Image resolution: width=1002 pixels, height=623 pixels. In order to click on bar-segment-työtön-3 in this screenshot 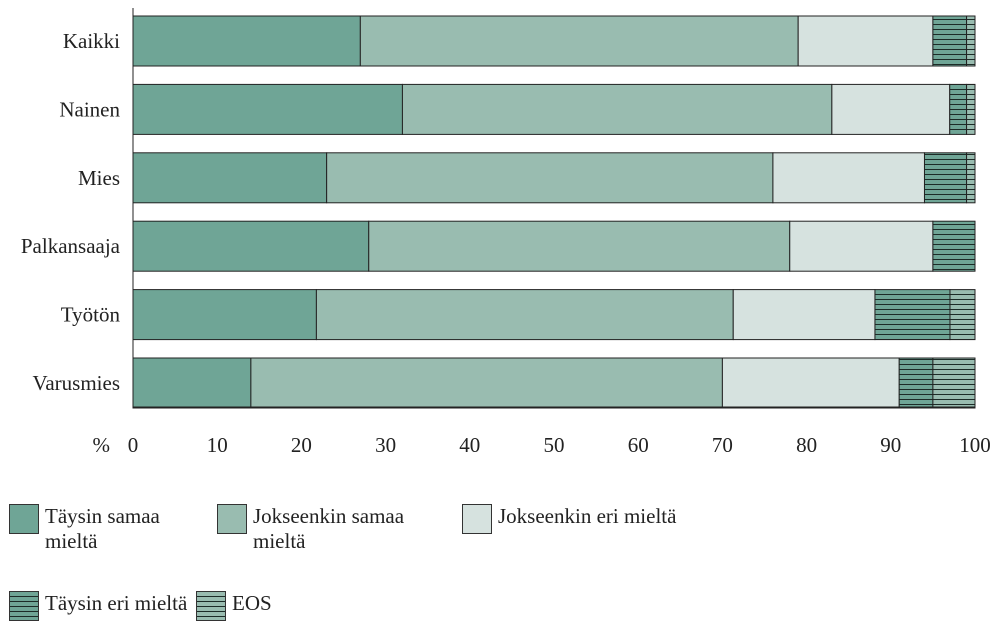, I will do `click(912, 315)`.